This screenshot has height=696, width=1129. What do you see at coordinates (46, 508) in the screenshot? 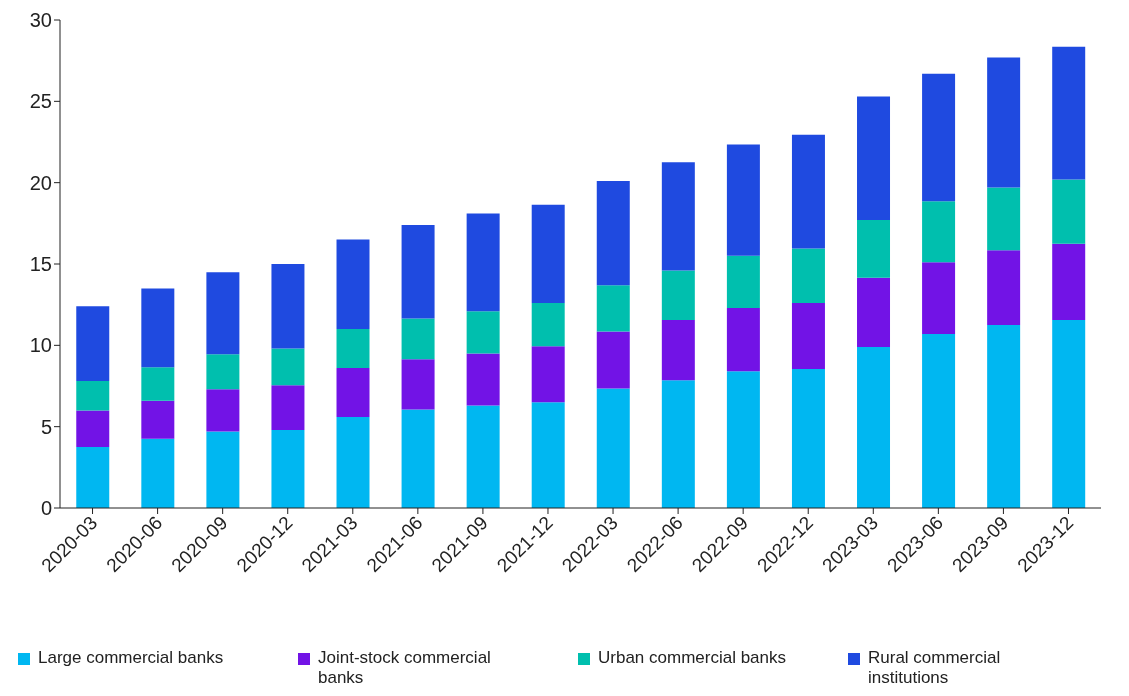
I see `y-tick-label: 0` at bounding box center [46, 508].